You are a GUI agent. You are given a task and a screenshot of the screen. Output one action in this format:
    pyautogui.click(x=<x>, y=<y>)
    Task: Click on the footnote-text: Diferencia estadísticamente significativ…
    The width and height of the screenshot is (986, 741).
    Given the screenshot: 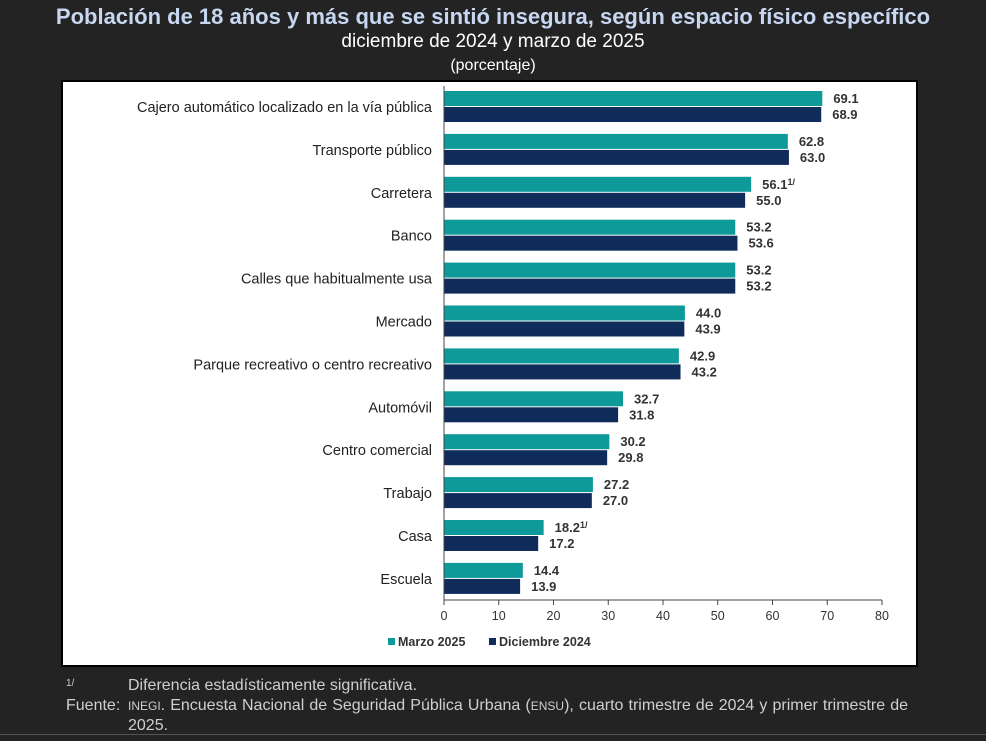 What is the action you would take?
    pyautogui.click(x=273, y=685)
    